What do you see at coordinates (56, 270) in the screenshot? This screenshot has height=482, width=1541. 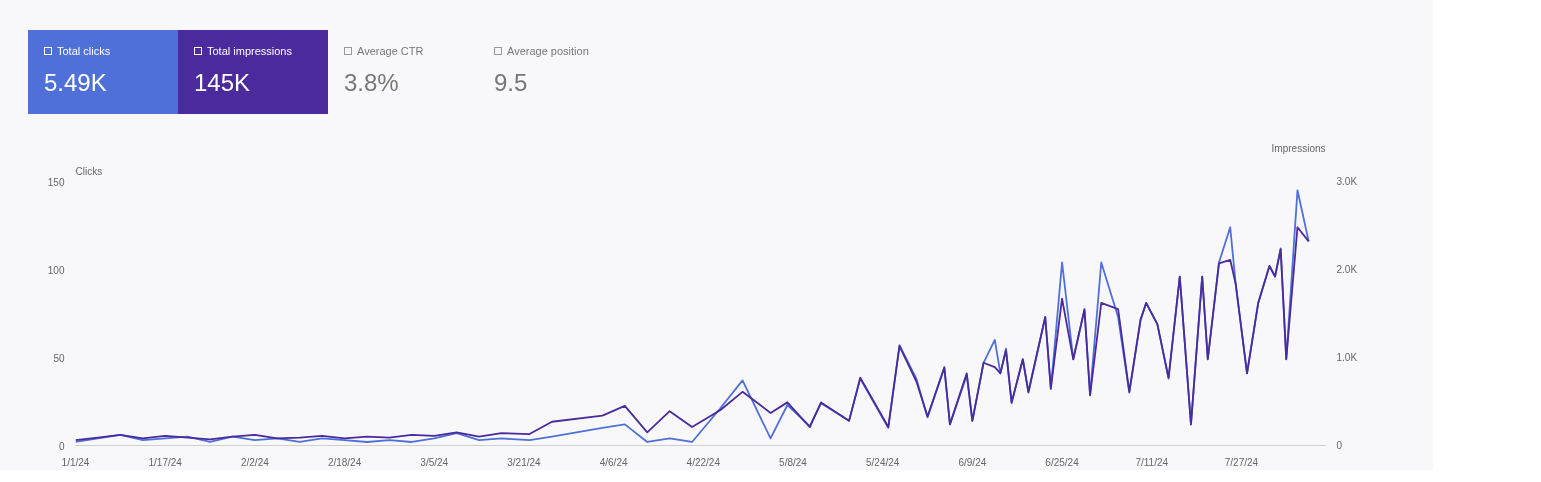 I see `y-tick-label: 100` at bounding box center [56, 270].